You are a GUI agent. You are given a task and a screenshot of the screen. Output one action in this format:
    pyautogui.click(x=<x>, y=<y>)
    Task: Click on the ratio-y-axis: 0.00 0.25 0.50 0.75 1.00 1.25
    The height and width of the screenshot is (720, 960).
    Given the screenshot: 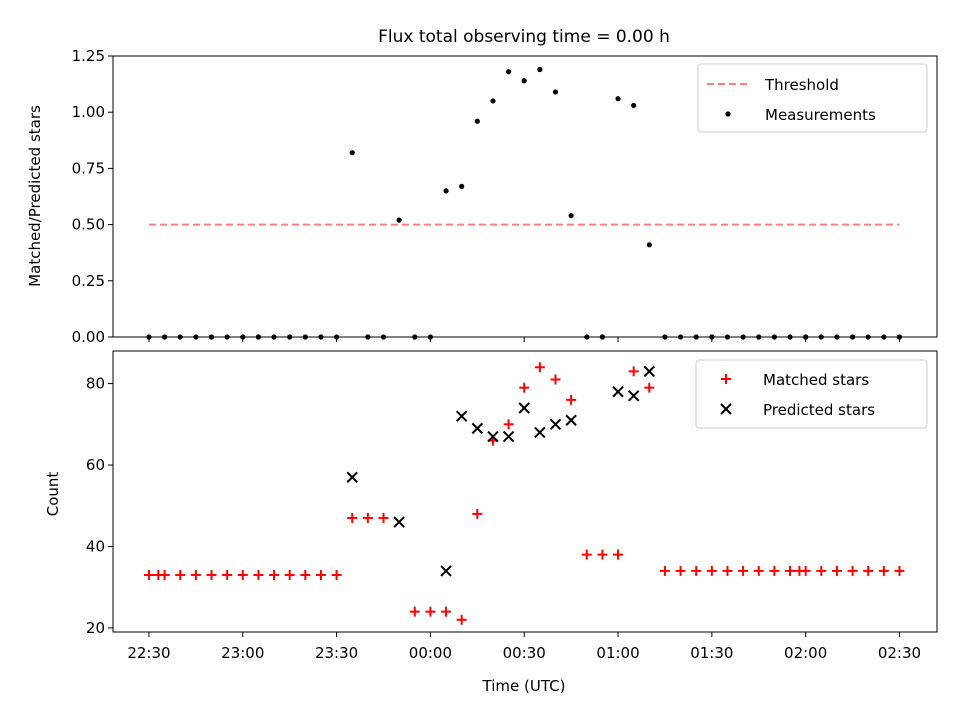 What is the action you would take?
    pyautogui.click(x=92, y=196)
    